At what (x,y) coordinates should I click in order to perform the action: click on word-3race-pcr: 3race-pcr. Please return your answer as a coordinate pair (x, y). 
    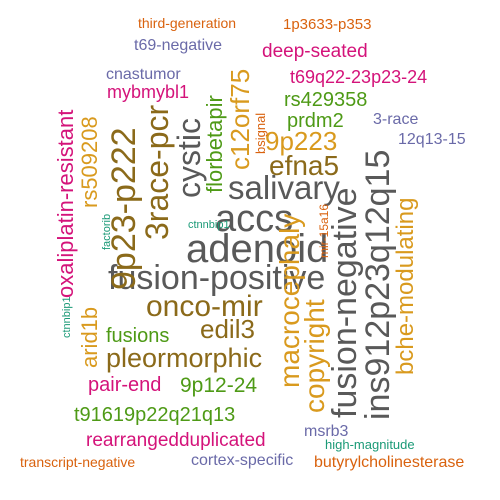
    Looking at the image, I should click on (157, 172).